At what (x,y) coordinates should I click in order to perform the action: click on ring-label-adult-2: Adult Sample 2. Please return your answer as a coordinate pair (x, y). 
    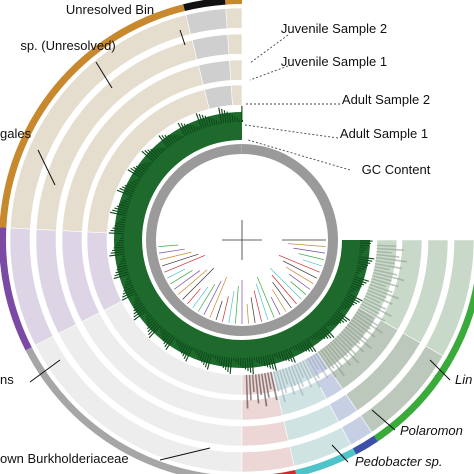
    Looking at the image, I should click on (386, 99).